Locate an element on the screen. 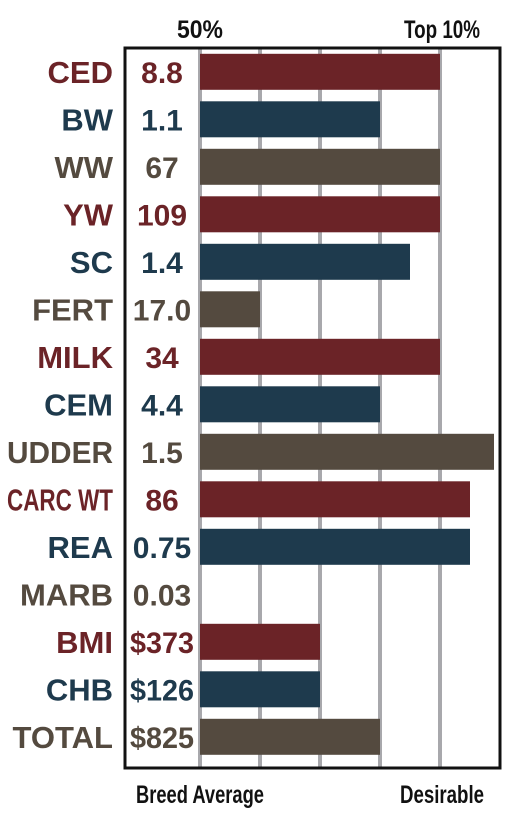 The height and width of the screenshot is (818, 511). value-label: $126 is located at coordinates (162, 690).